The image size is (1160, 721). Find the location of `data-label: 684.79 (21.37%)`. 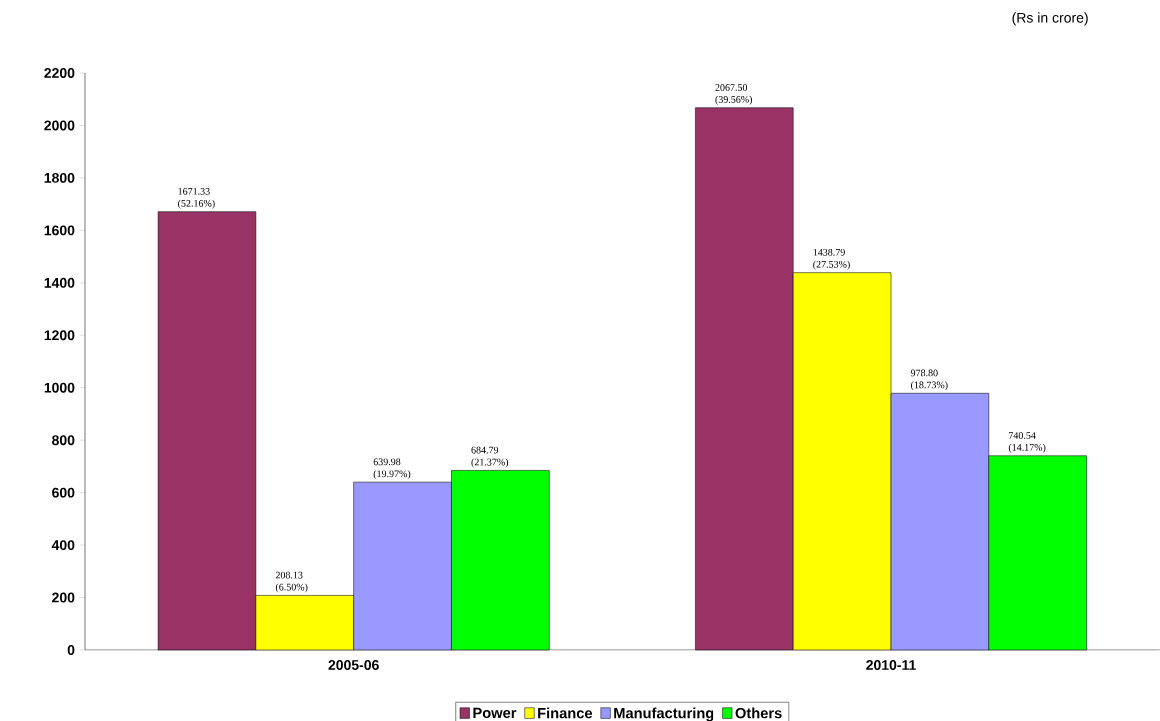

data-label: 684.79 (21.37%) is located at coordinates (490, 457).